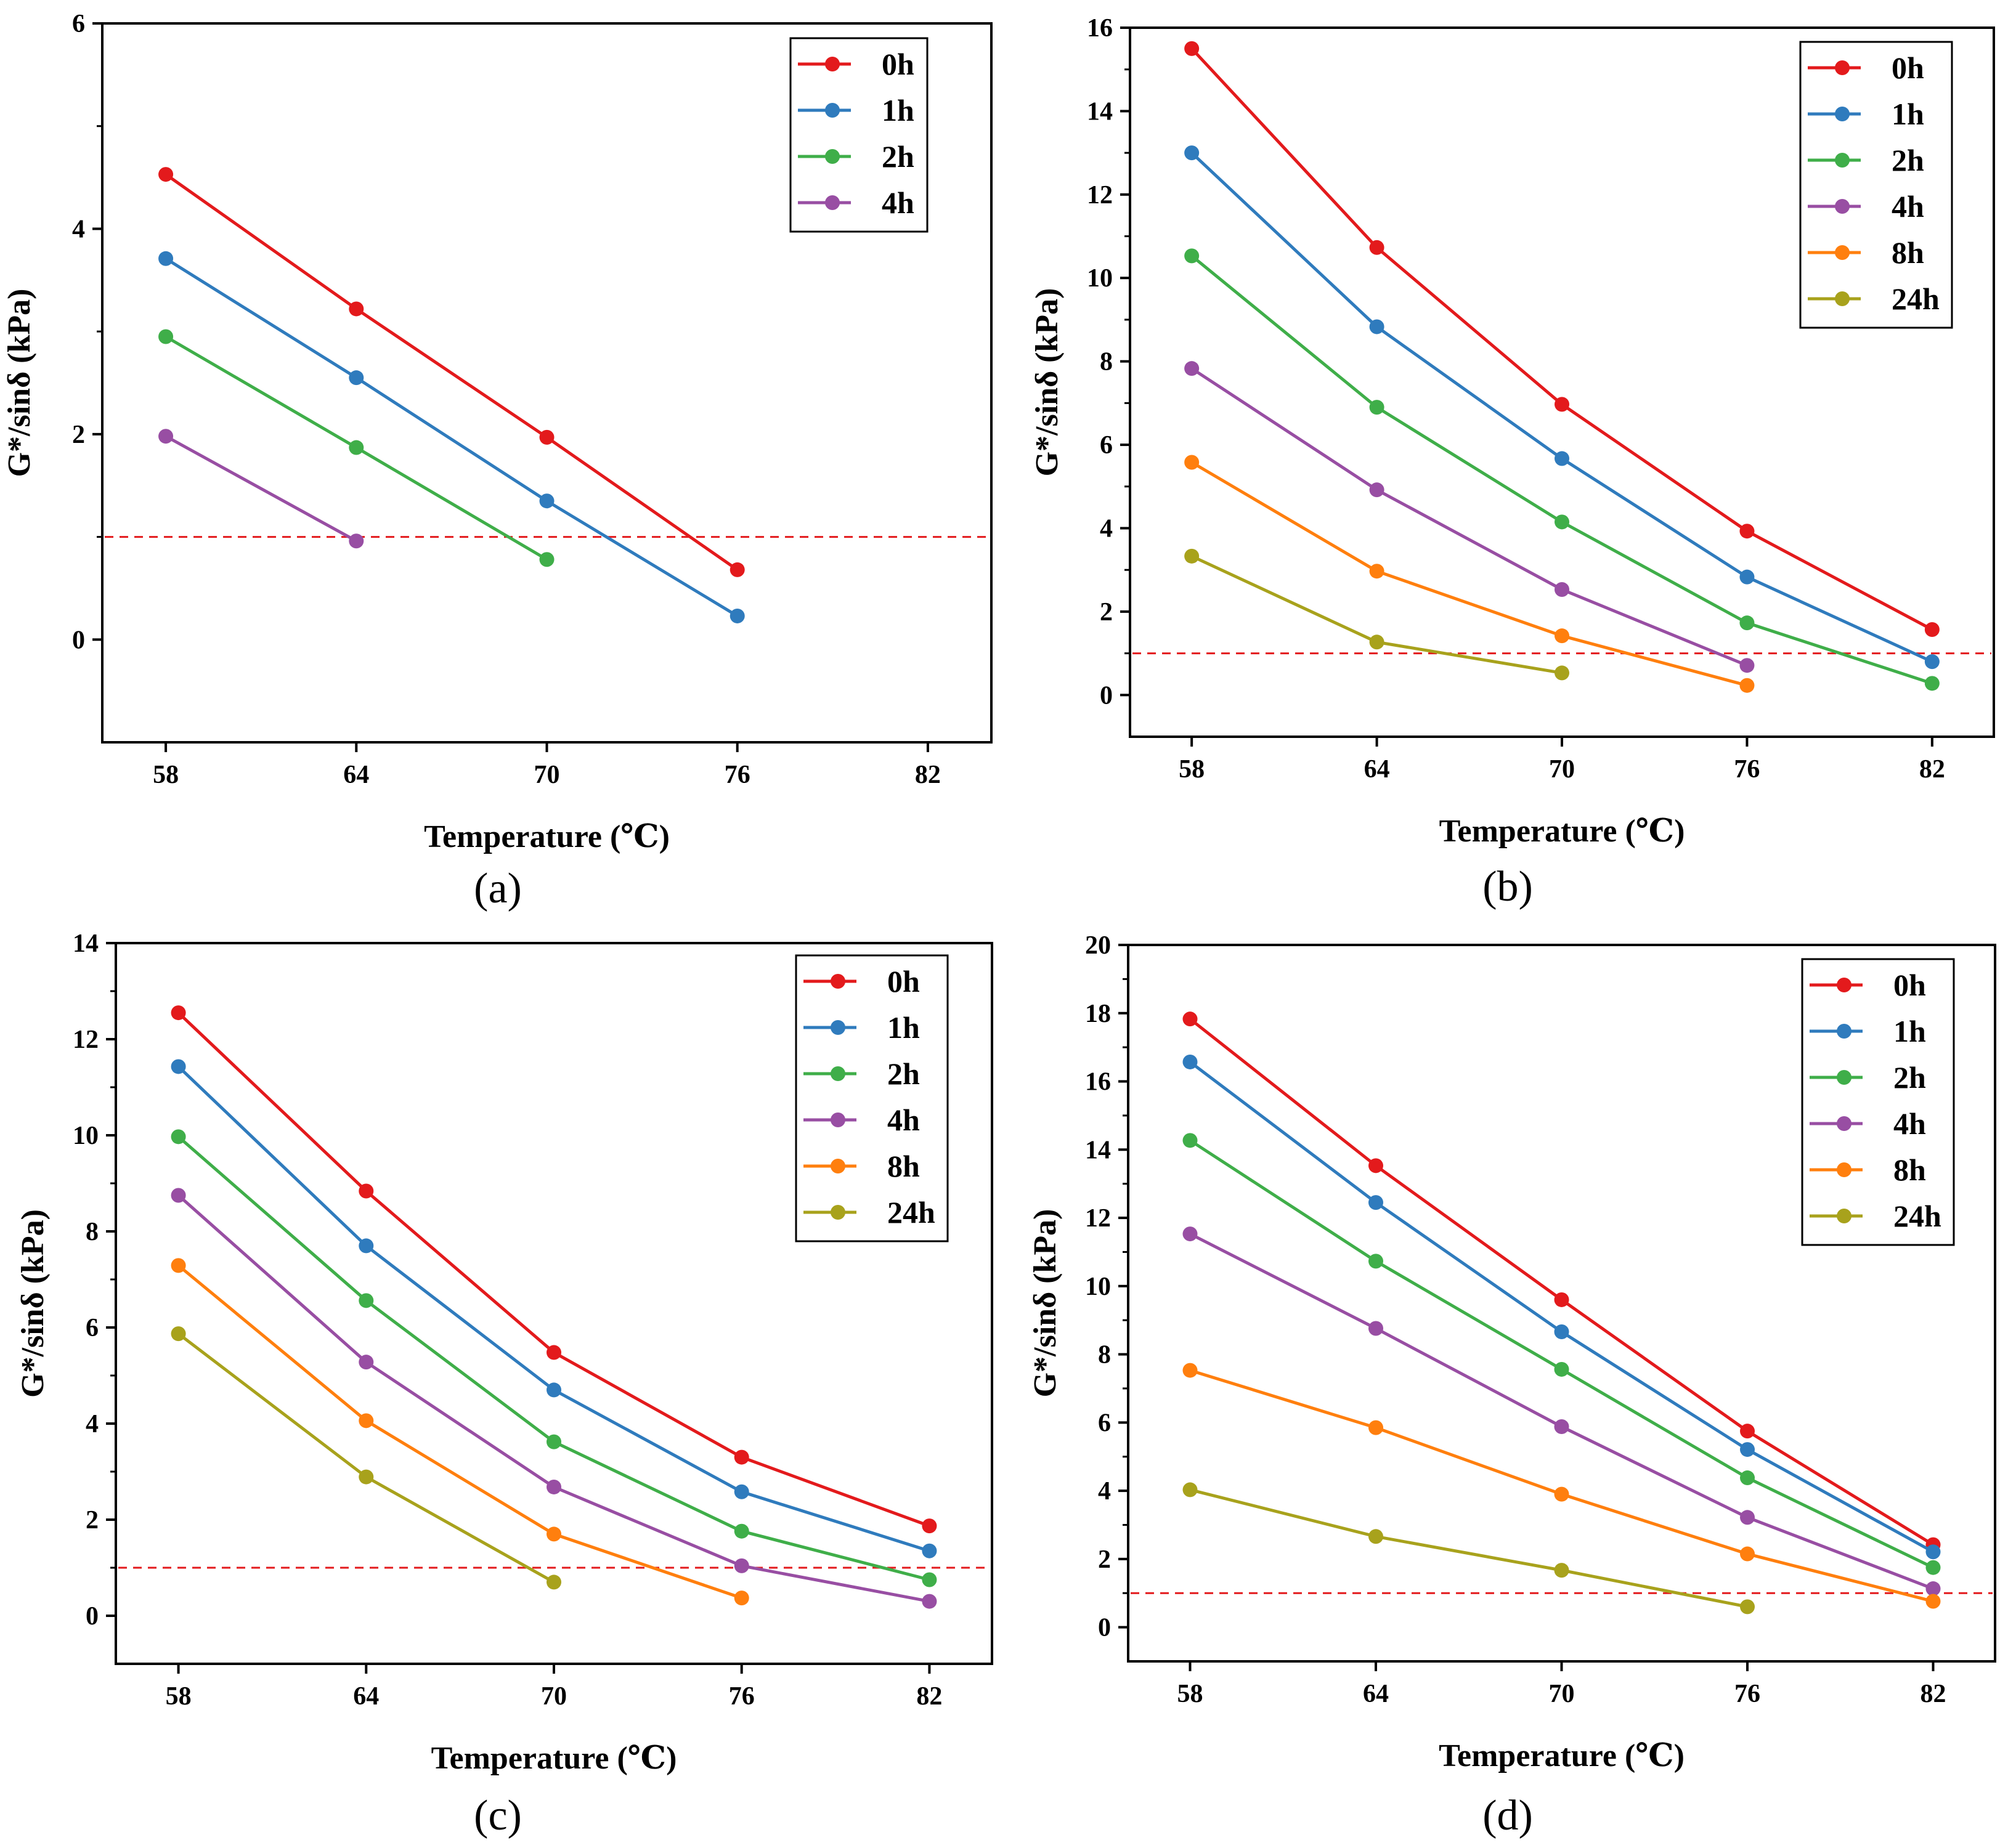 This screenshot has width=2008, height=1848. What do you see at coordinates (547, 775) in the screenshot?
I see `x-tick-label: 70` at bounding box center [547, 775].